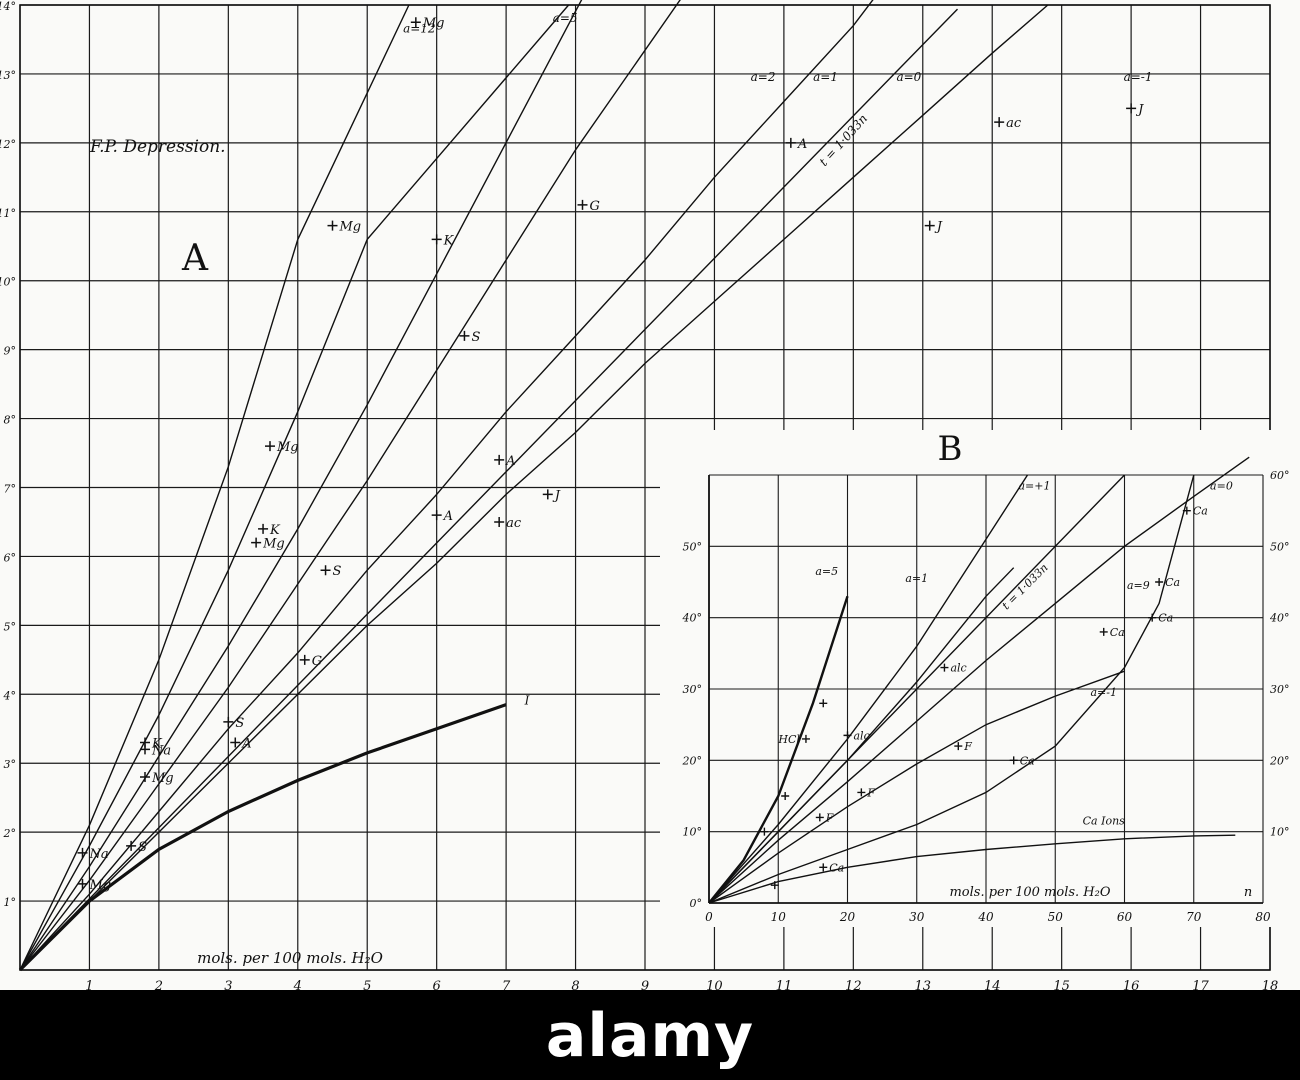 The width and height of the screenshot is (1300, 1080). What do you see at coordinates (1221, 485) in the screenshot?
I see `inset-series-label: a=0` at bounding box center [1221, 485].